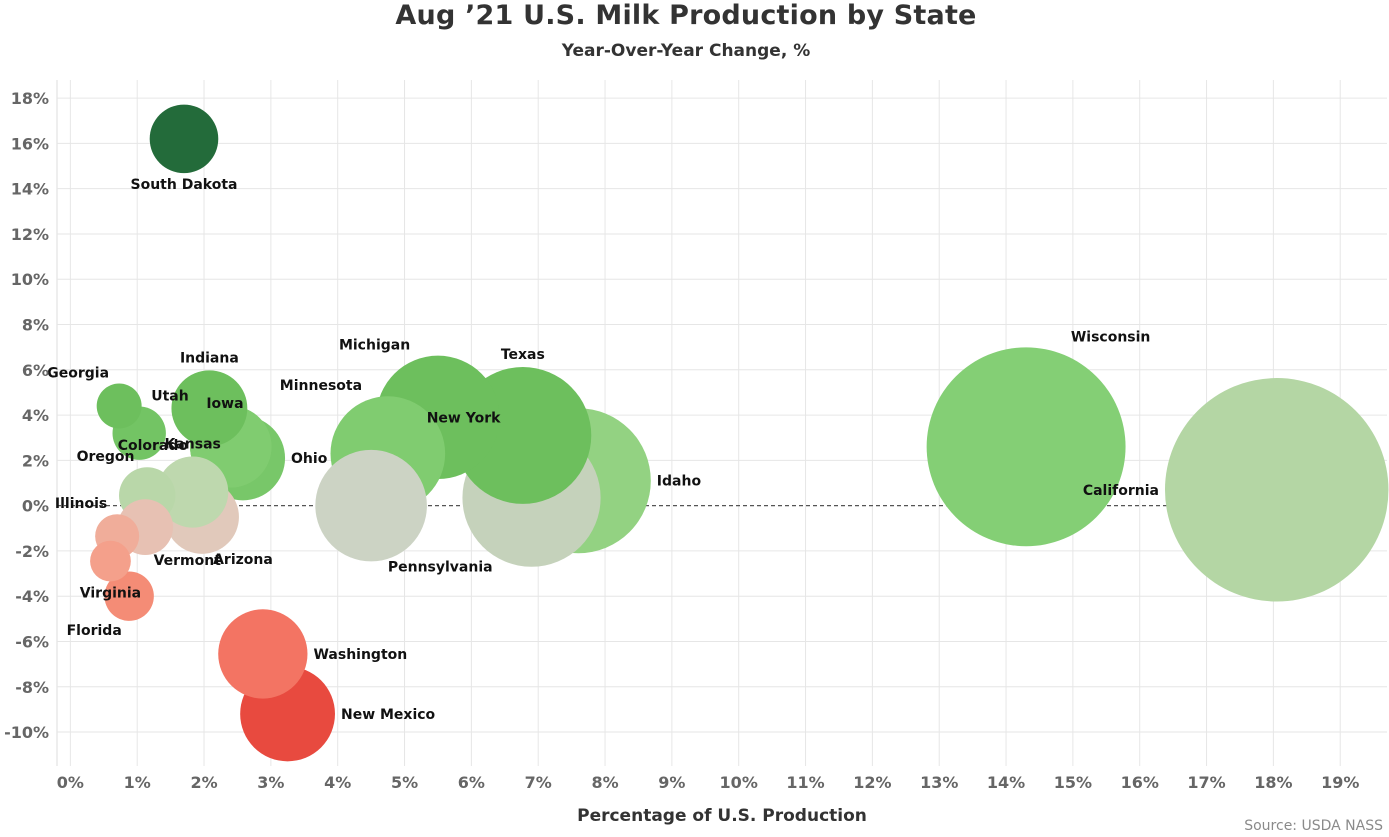 This screenshot has height=837, width=1389. I want to click on y-tick-label: -10%, so click(26, 732).